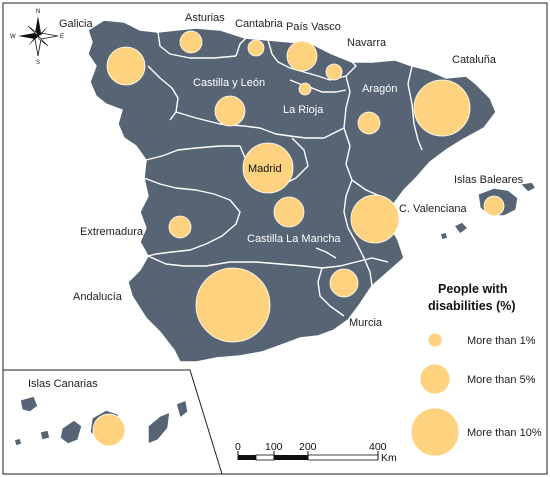  Describe the element at coordinates (112, 232) in the screenshot. I see `label-extremadura: Extremadura` at that location.